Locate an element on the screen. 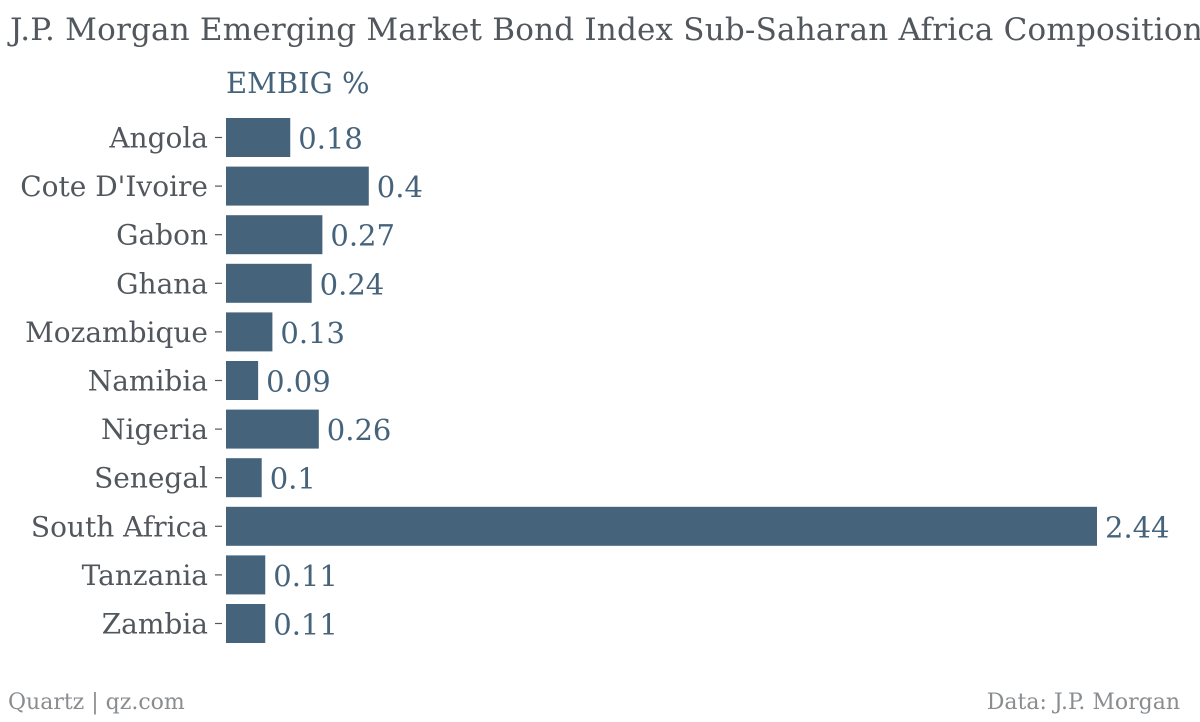  value-label: 0.09 is located at coordinates (298, 382).